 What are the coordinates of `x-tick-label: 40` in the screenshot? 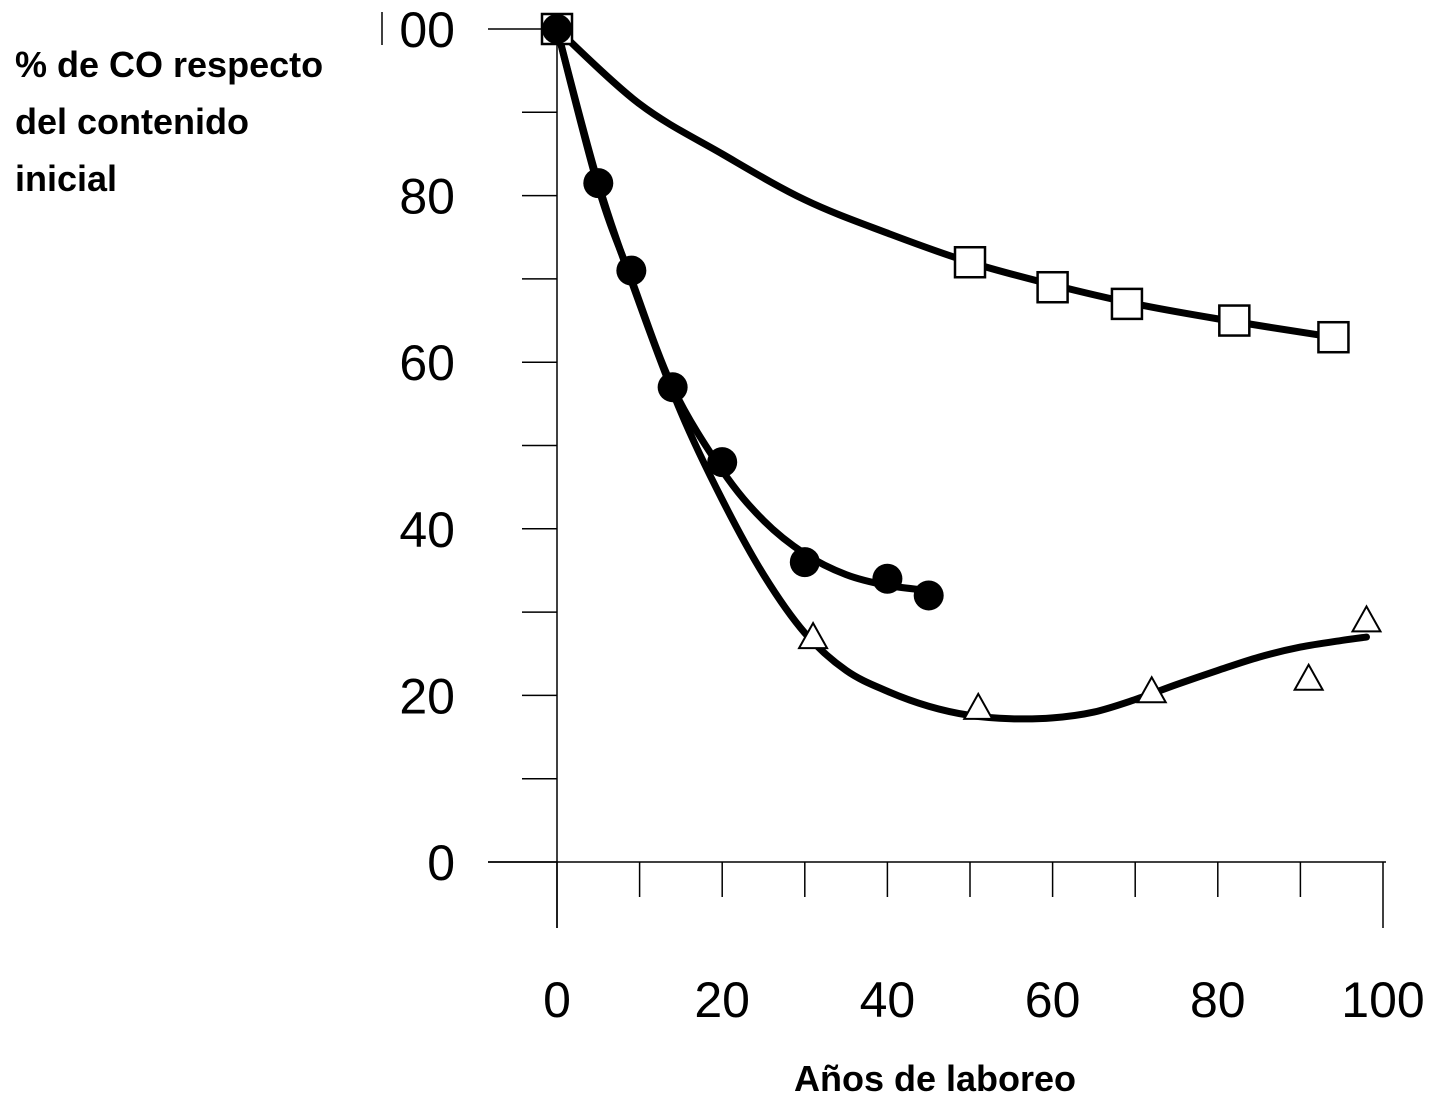 It's located at (888, 1000).